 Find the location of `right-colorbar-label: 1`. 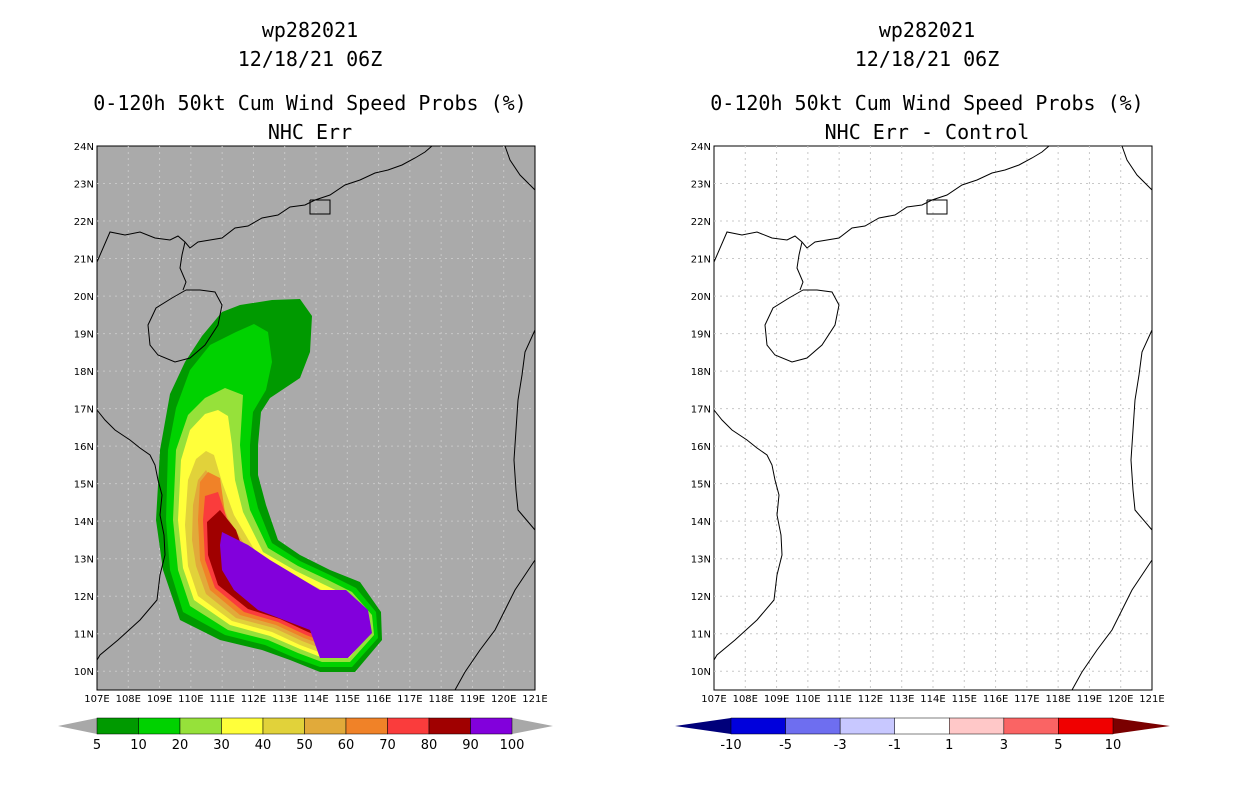

right-colorbar-label: 1 is located at coordinates (949, 745).